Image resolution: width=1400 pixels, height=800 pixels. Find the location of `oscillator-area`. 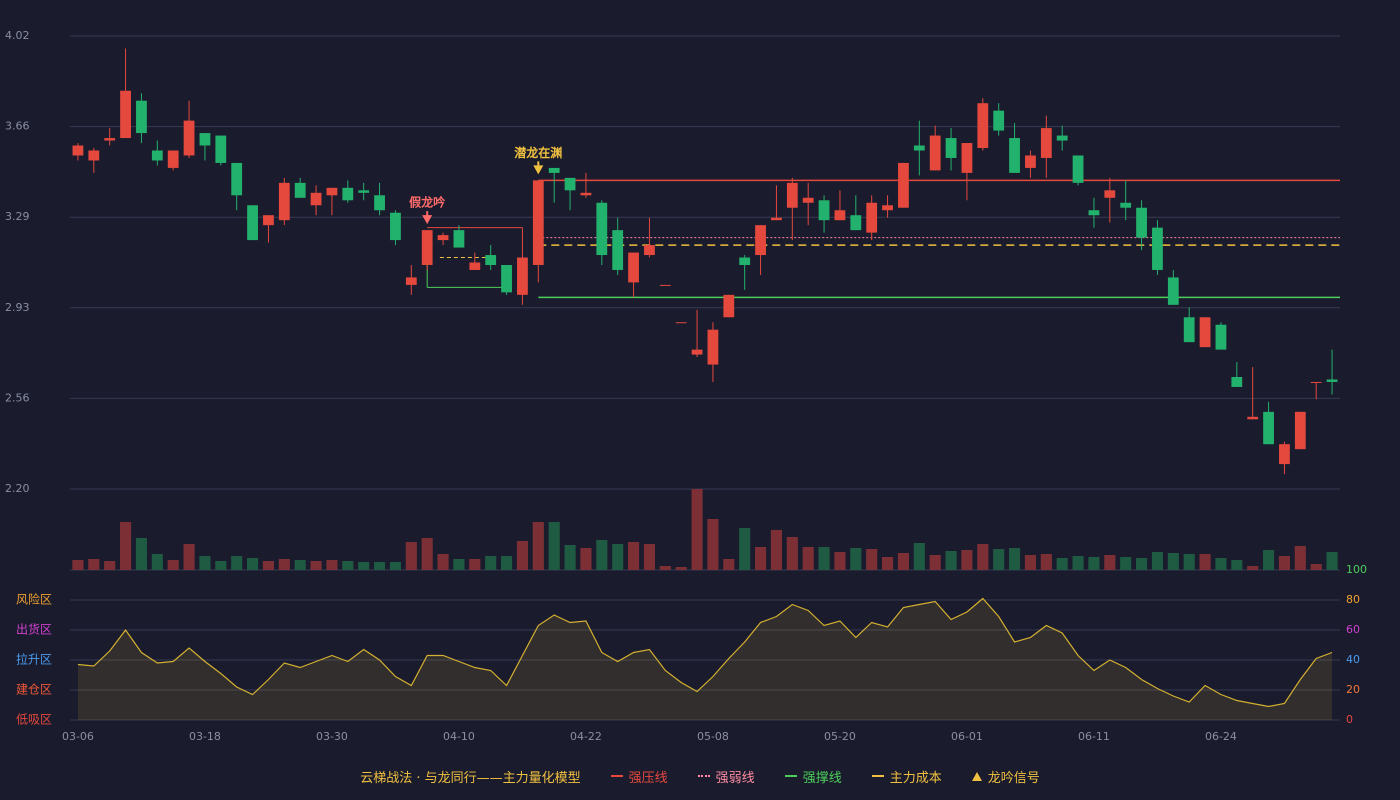

oscillator-area is located at coordinates (705, 659).